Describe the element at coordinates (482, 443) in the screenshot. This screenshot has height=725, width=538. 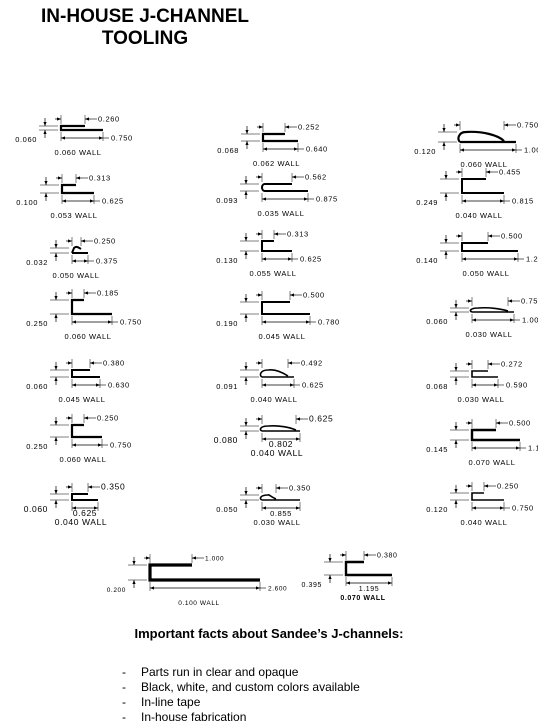
I see `j-channel-profile: 0.500 1.125 0.145 0.070 WALL` at that location.